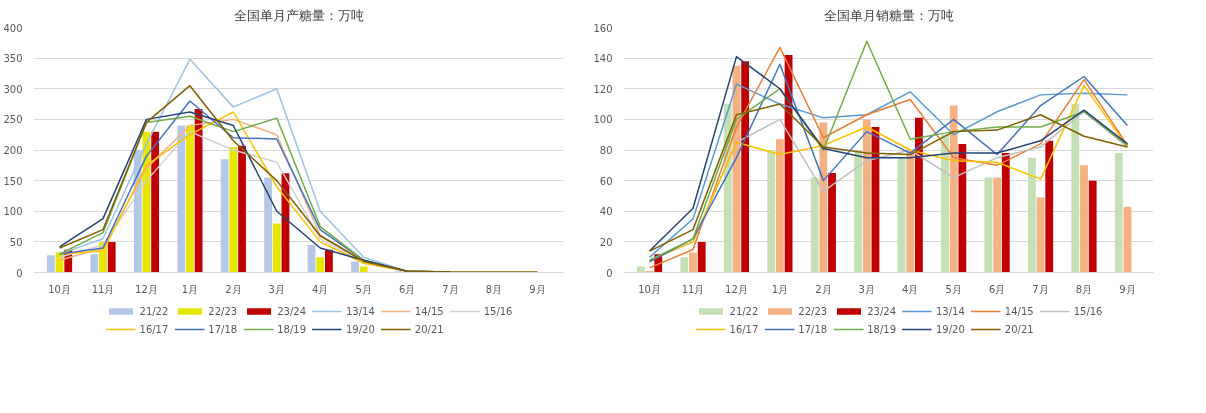  What do you see at coordinates (13, 150) in the screenshot?
I see `y-tick-label: 200` at bounding box center [13, 150].